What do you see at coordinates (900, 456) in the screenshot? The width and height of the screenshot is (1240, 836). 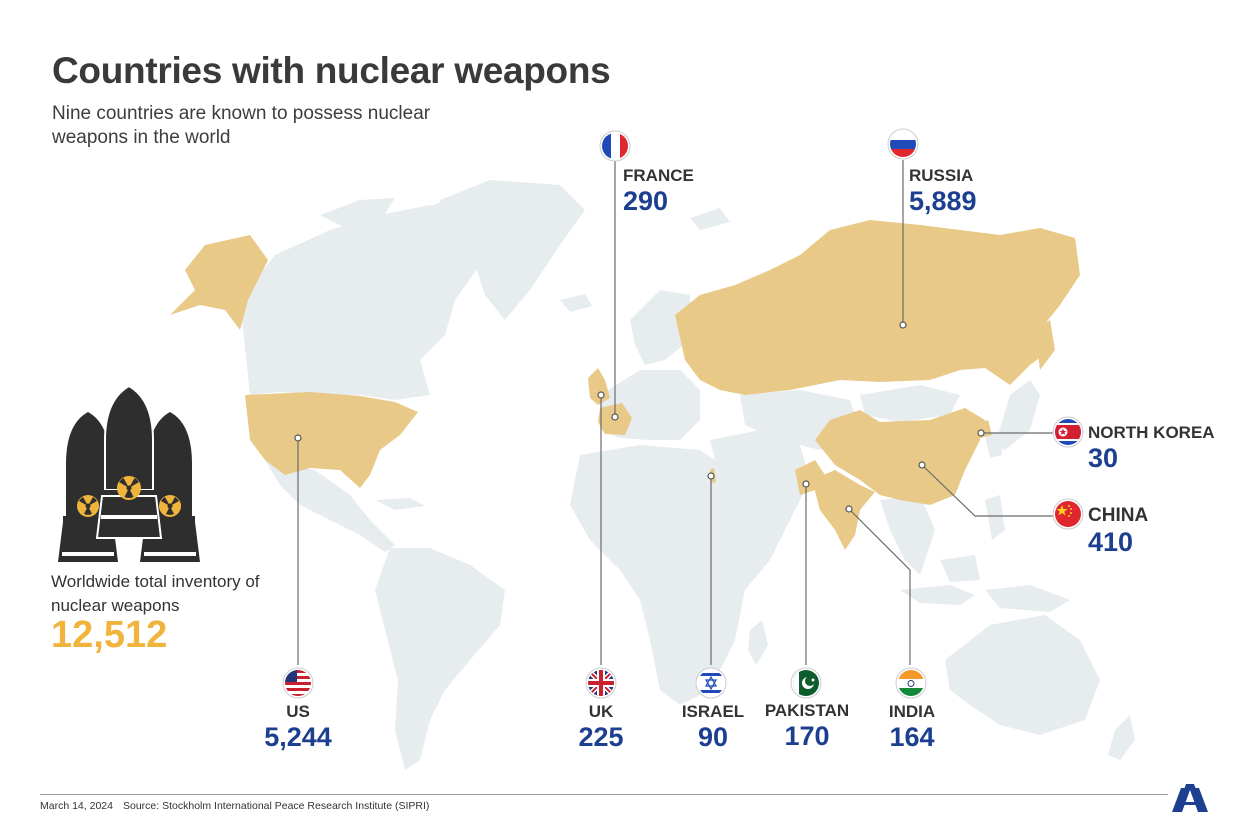 I see `china-region` at bounding box center [900, 456].